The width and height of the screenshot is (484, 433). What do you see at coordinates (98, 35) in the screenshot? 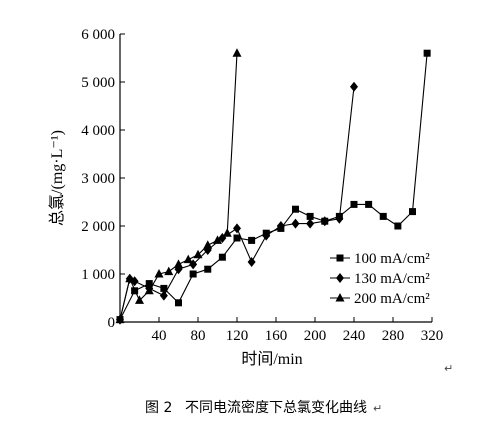
I see `y-tick-label: 6 000` at bounding box center [98, 35].